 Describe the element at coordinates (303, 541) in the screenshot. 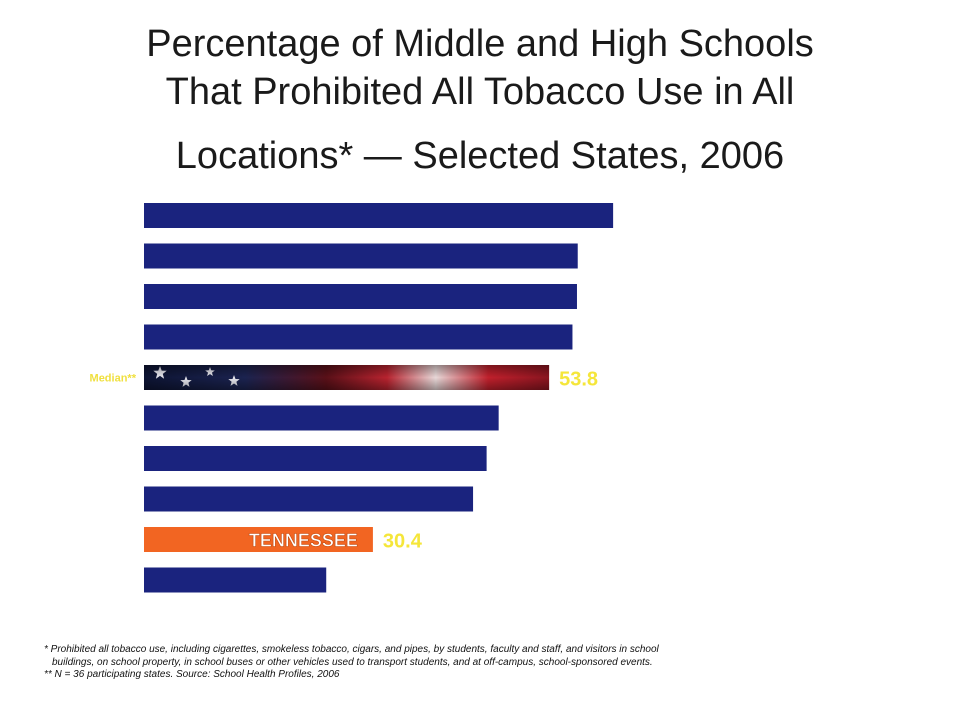

I see `category-label-tennessee: TENNESSEE` at that location.